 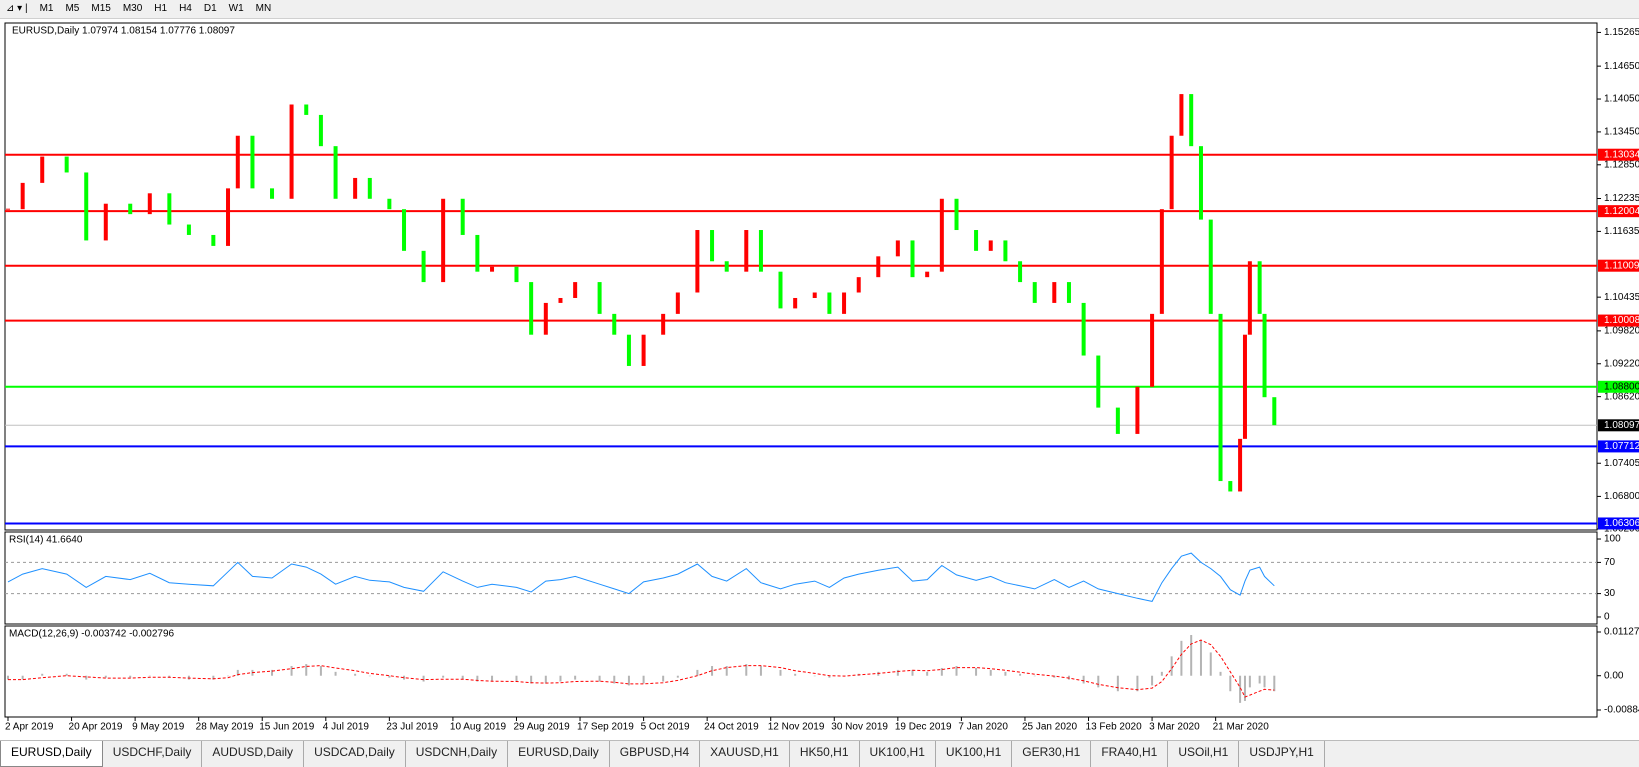 What do you see at coordinates (210, 8) in the screenshot?
I see `timeframe-button: D1` at bounding box center [210, 8].